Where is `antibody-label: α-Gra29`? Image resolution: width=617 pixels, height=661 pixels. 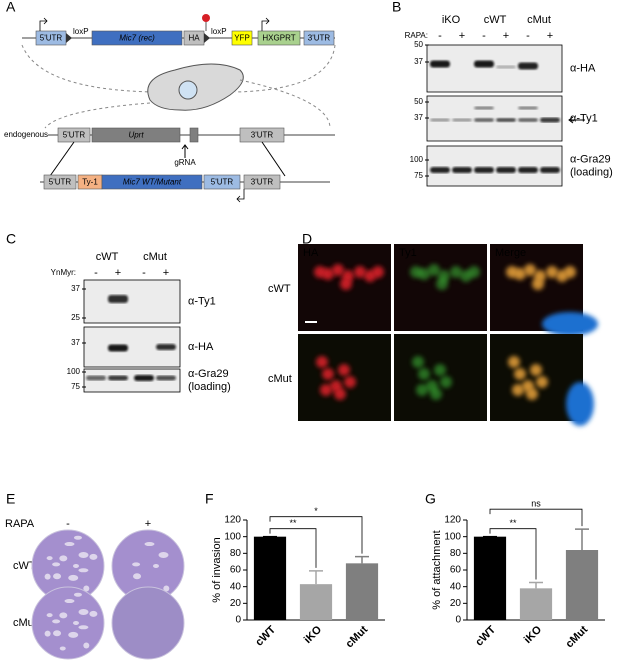 antibody-label: α-Gra29 is located at coordinates (208, 374).